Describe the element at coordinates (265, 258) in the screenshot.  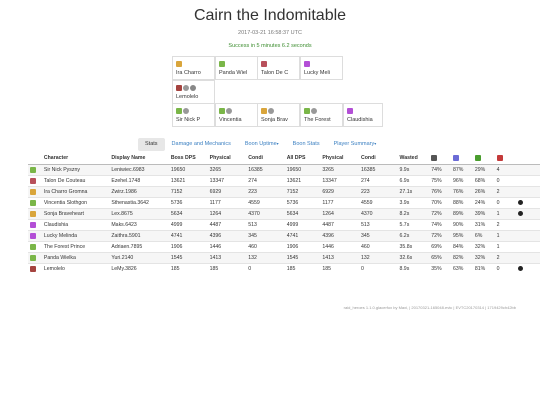
I see `table-cell: 132` at that location.